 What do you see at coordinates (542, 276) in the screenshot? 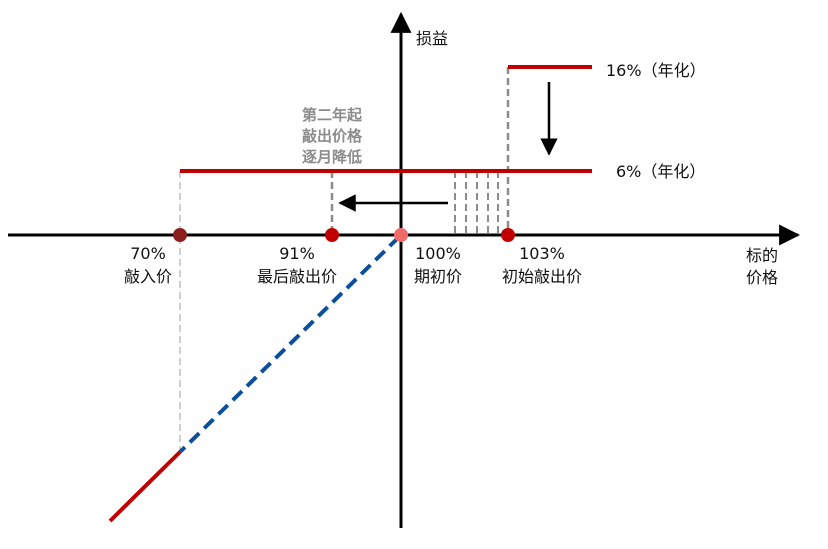
I see `initial-knockout-name: 初始敲出价` at bounding box center [542, 276].